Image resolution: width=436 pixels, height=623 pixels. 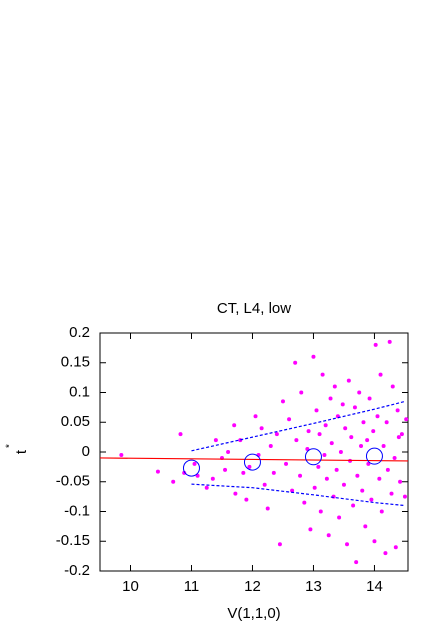 I want to click on y-axis-label-sup: *, so click(x=10, y=446).